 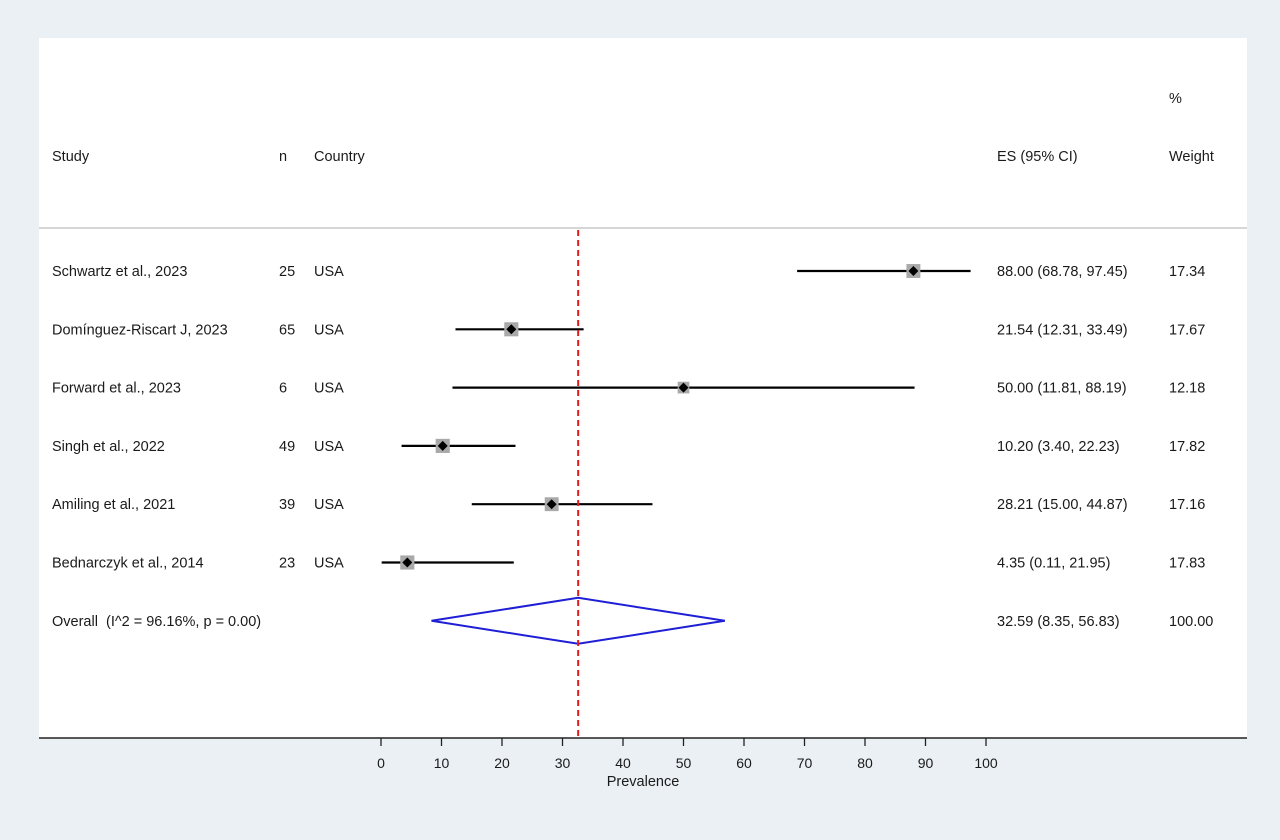 What do you see at coordinates (1187, 389) in the screenshot?
I see `study-weight: 12.18` at bounding box center [1187, 389].